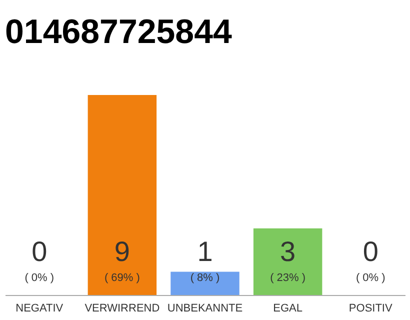 Image resolution: width=410 pixels, height=320 pixels. Describe the element at coordinates (370, 308) in the screenshot. I see `x-tick-label: POSITIV` at that location.